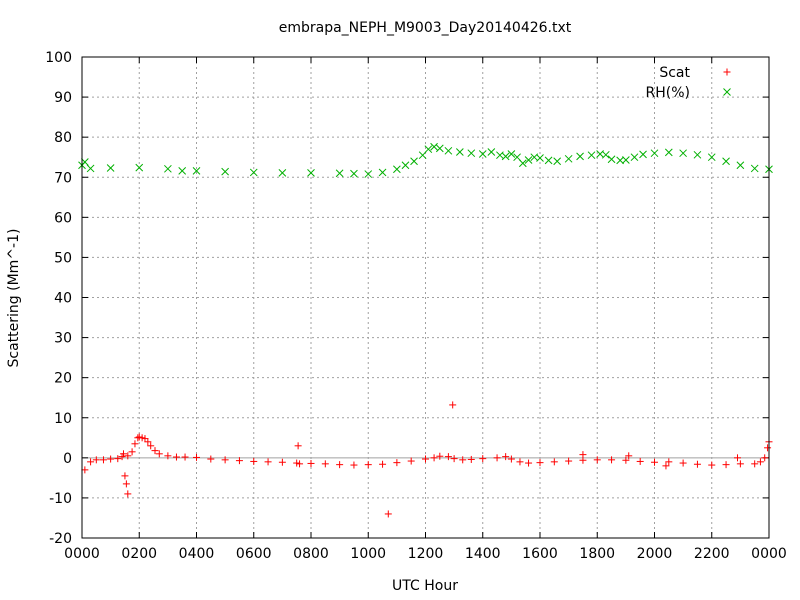 The height and width of the screenshot is (600, 800). Describe the element at coordinates (197, 554) in the screenshot. I see `x-tick-label: 0400` at that location.